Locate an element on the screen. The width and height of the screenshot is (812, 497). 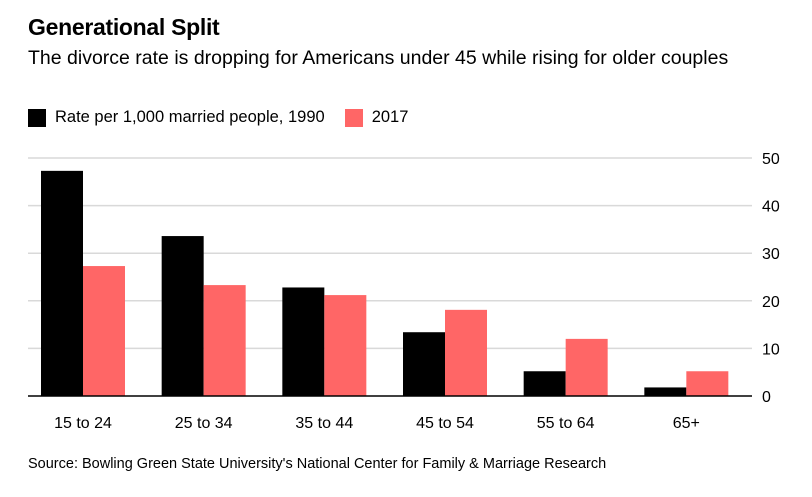
legend-label-2017: 2017 is located at coordinates (390, 117).